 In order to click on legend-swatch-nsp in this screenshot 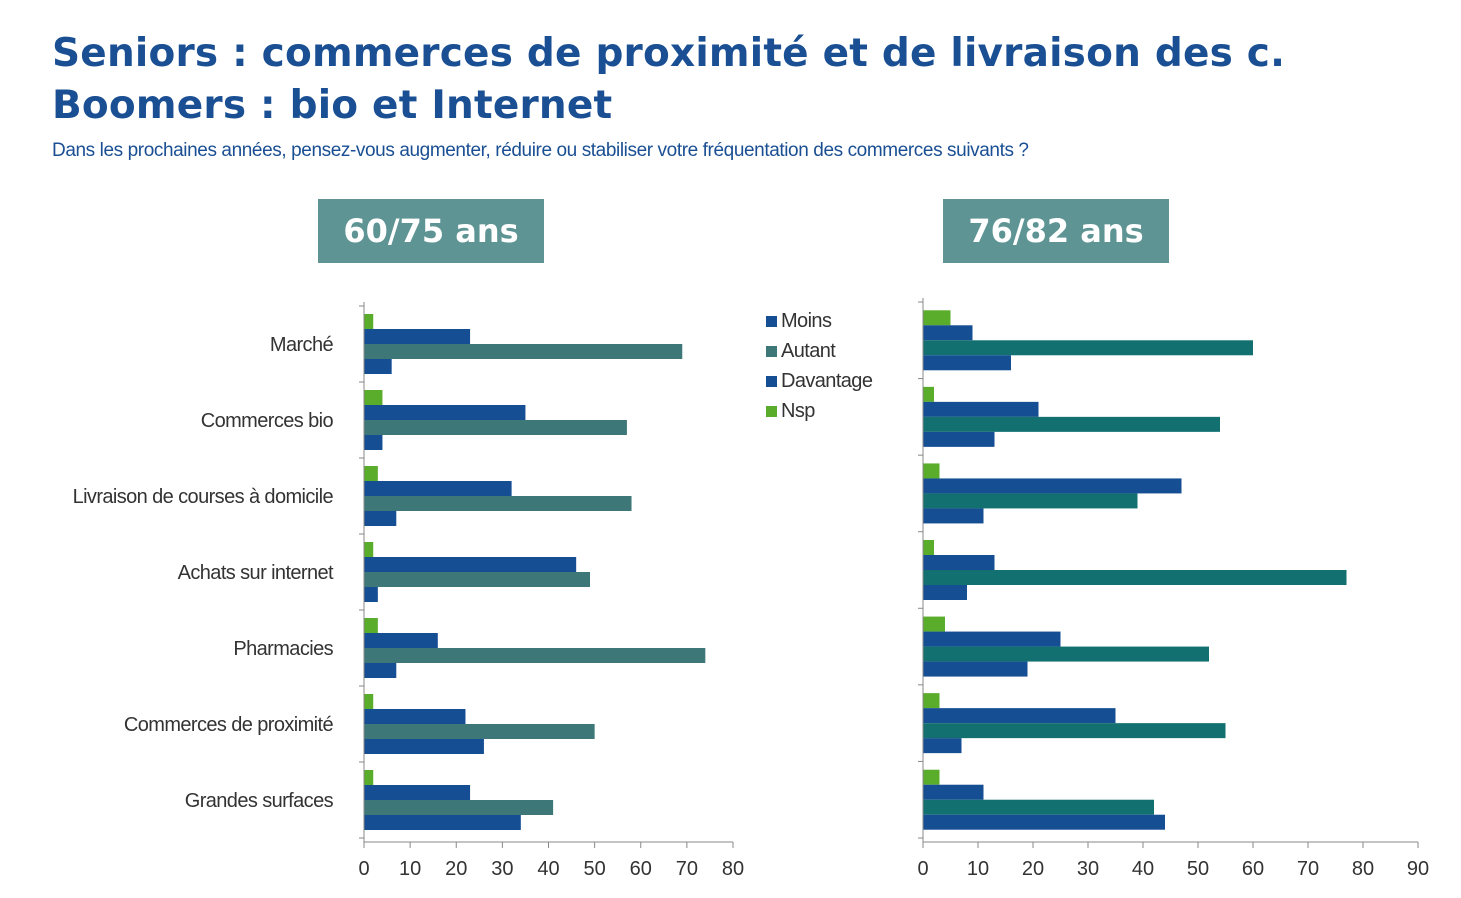, I will do `click(771, 411)`.